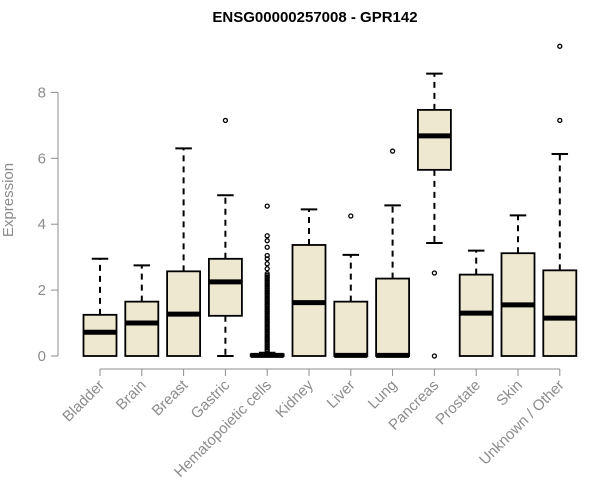  Describe the element at coordinates (314, 17) in the screenshot. I see `chart-title: ENSG00000257008 - GPR142` at that location.